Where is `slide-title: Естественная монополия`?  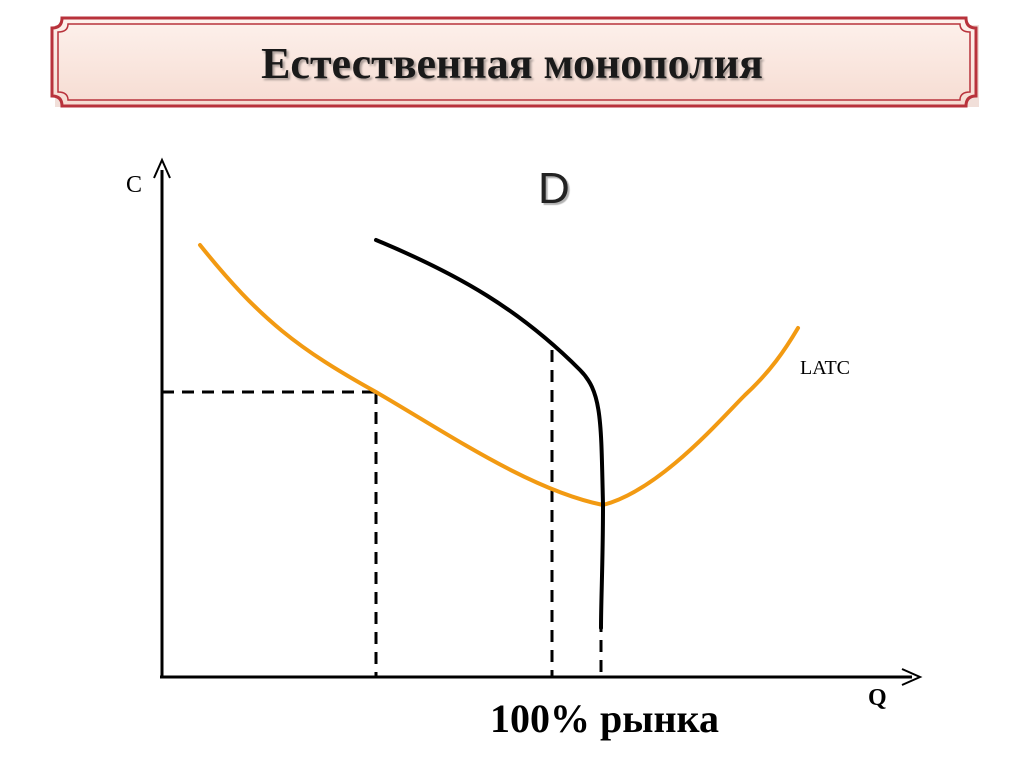
slide-title: Естественная монополия is located at coordinates (512, 63).